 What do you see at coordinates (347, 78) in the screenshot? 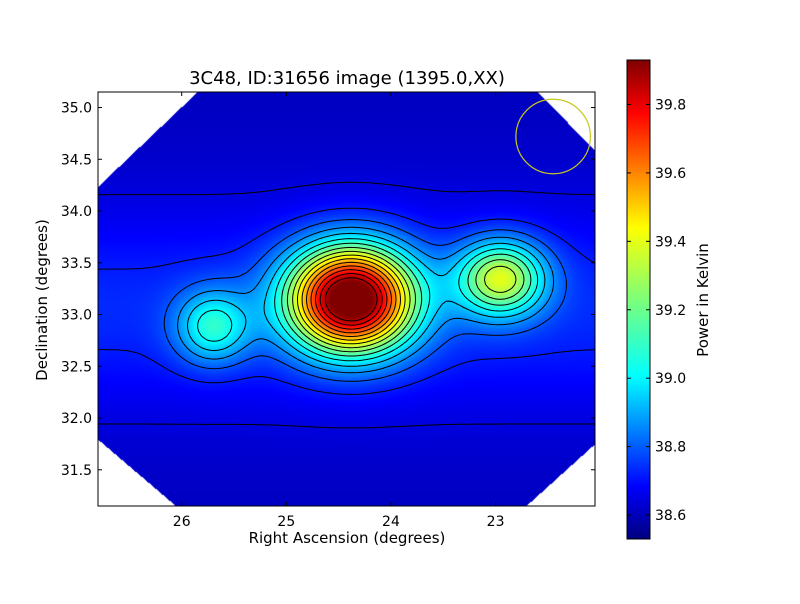
I see `chart-title: 3C48, ID:31656 image (1395.0,XX)` at bounding box center [347, 78].